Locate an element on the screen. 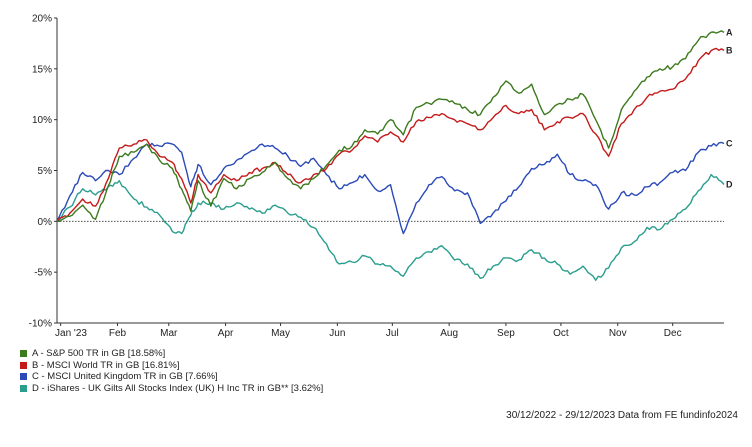 This screenshot has width=752, height=447. data-source: Data from FE fundinfo2024 is located at coordinates (677, 415).